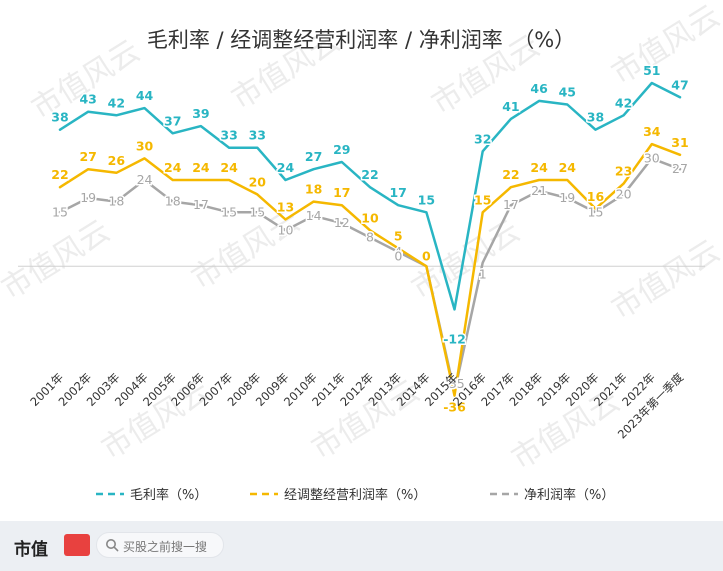 The height and width of the screenshot is (571, 723). Describe the element at coordinates (361, 40) in the screenshot. I see `chart-title: 毛利率 / 经调整经营利润率 / 净利润率 （%）` at that location.